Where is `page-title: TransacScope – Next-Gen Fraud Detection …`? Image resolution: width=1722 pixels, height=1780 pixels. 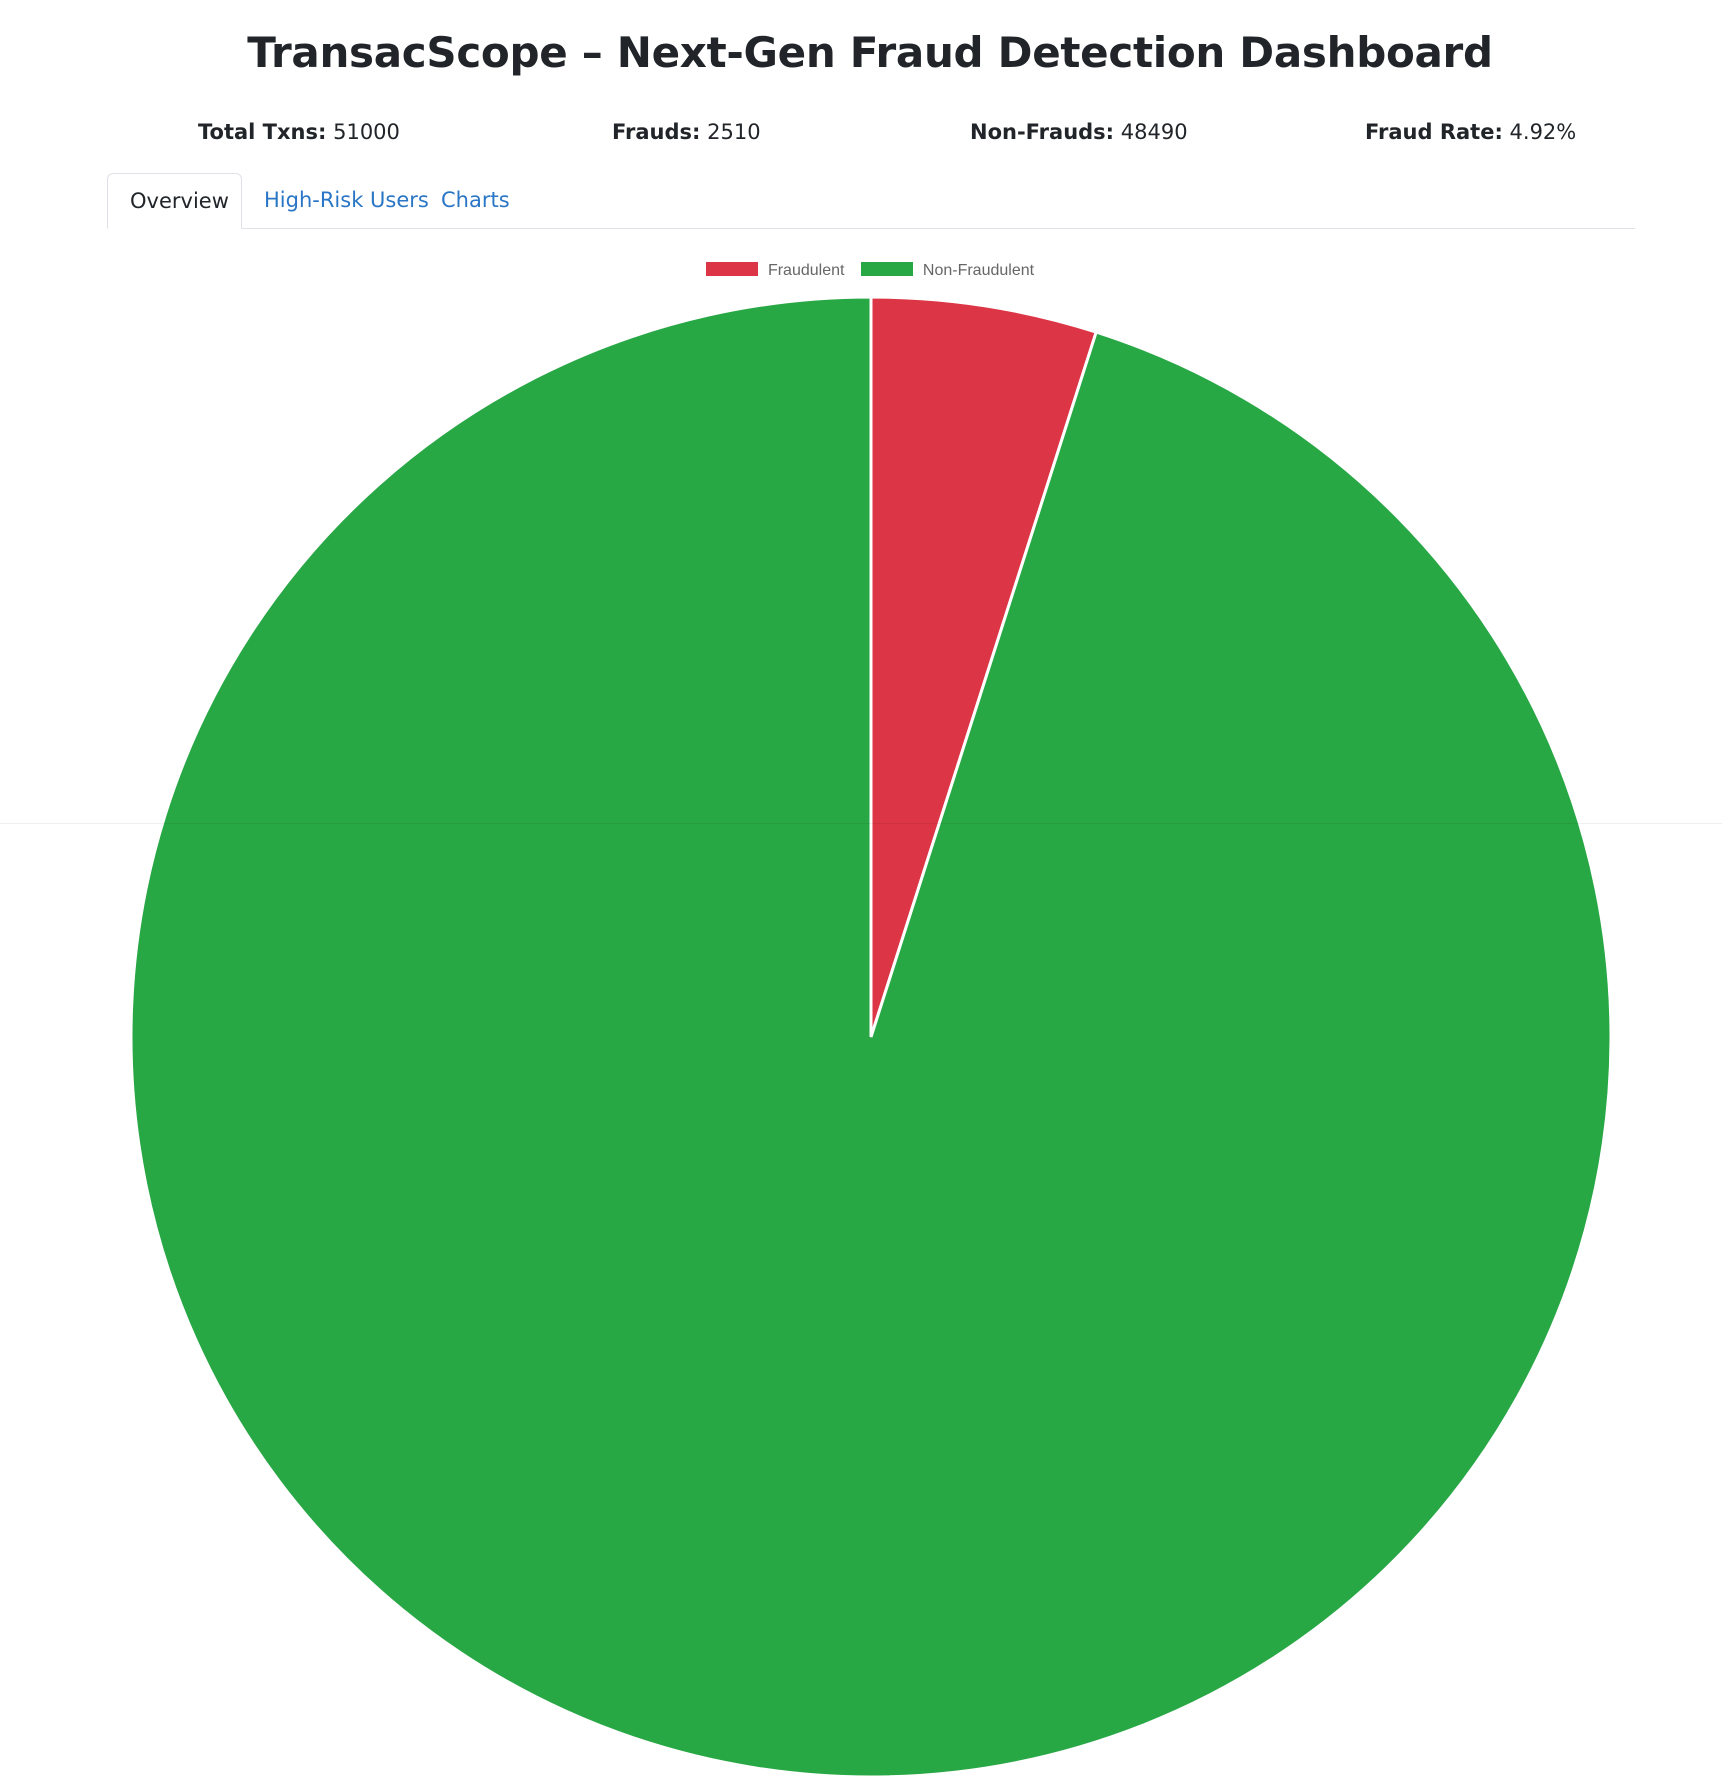 page-title: TransacScope – Next-Gen Fraud Detection … is located at coordinates (870, 52).